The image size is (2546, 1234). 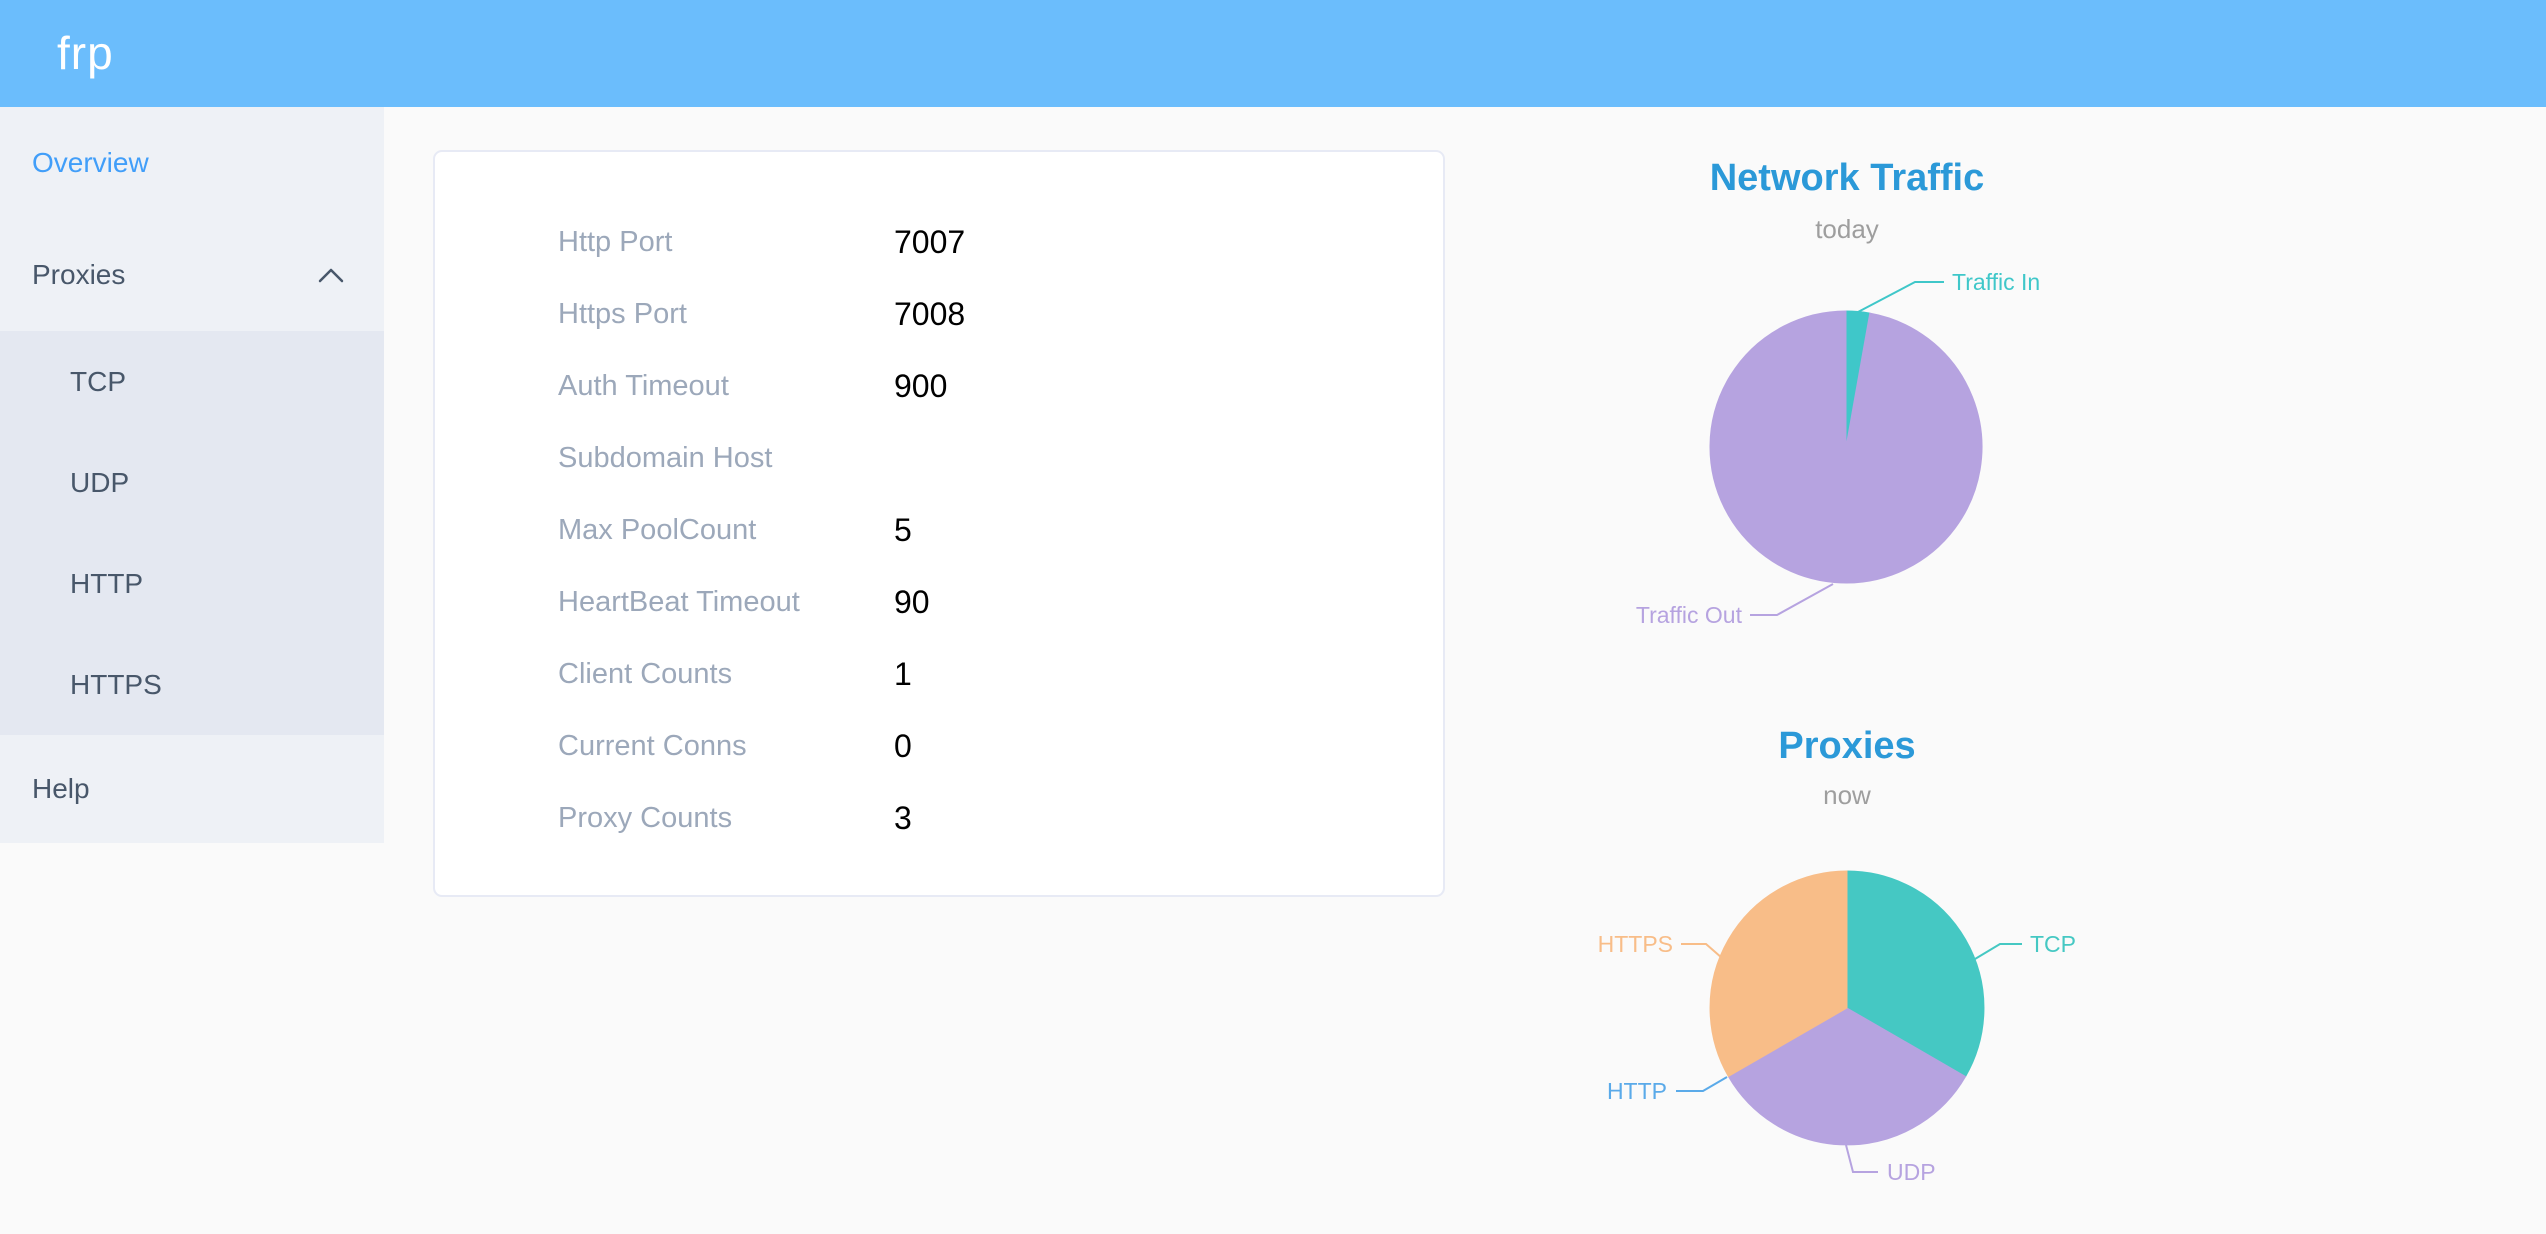 What do you see at coordinates (100, 482) in the screenshot?
I see `sidebar-item-label: UDP` at bounding box center [100, 482].